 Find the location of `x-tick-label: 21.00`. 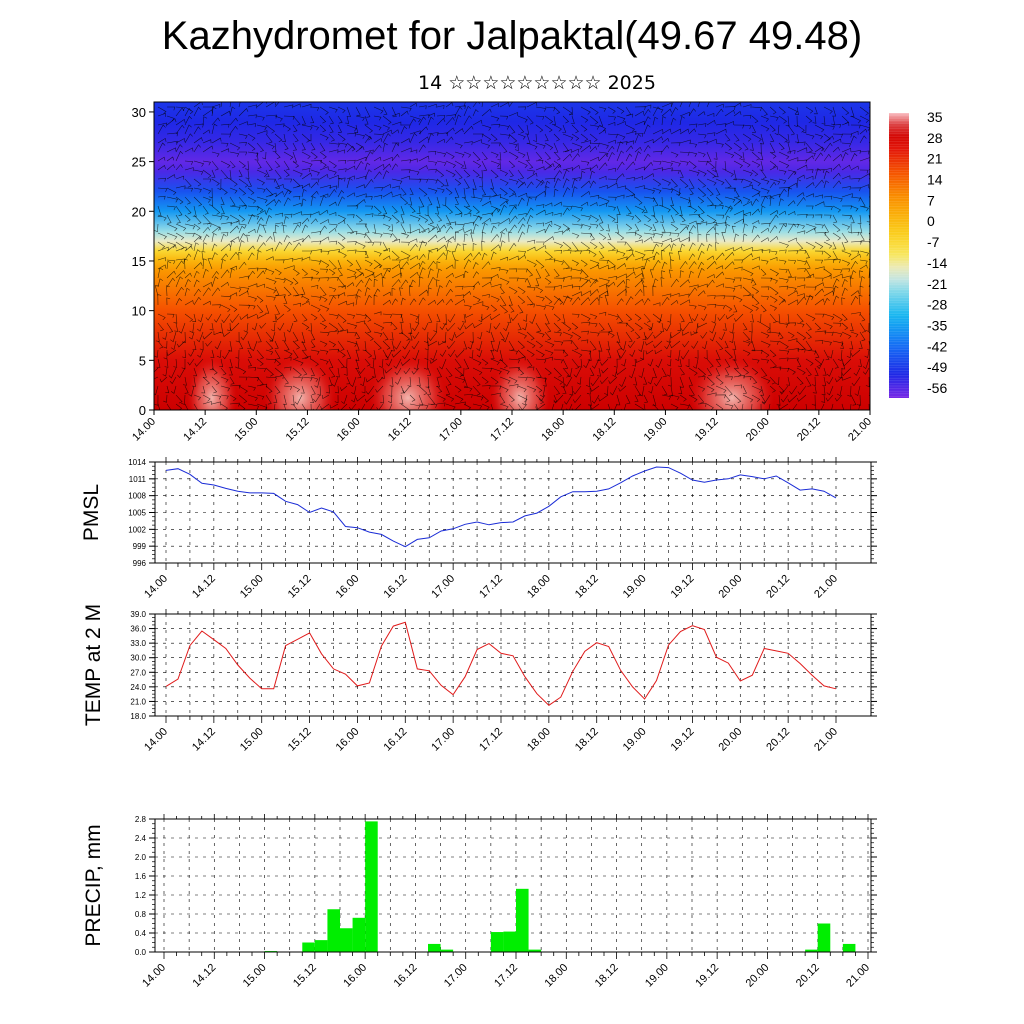

x-tick-label: 21.00 is located at coordinates (826, 587).